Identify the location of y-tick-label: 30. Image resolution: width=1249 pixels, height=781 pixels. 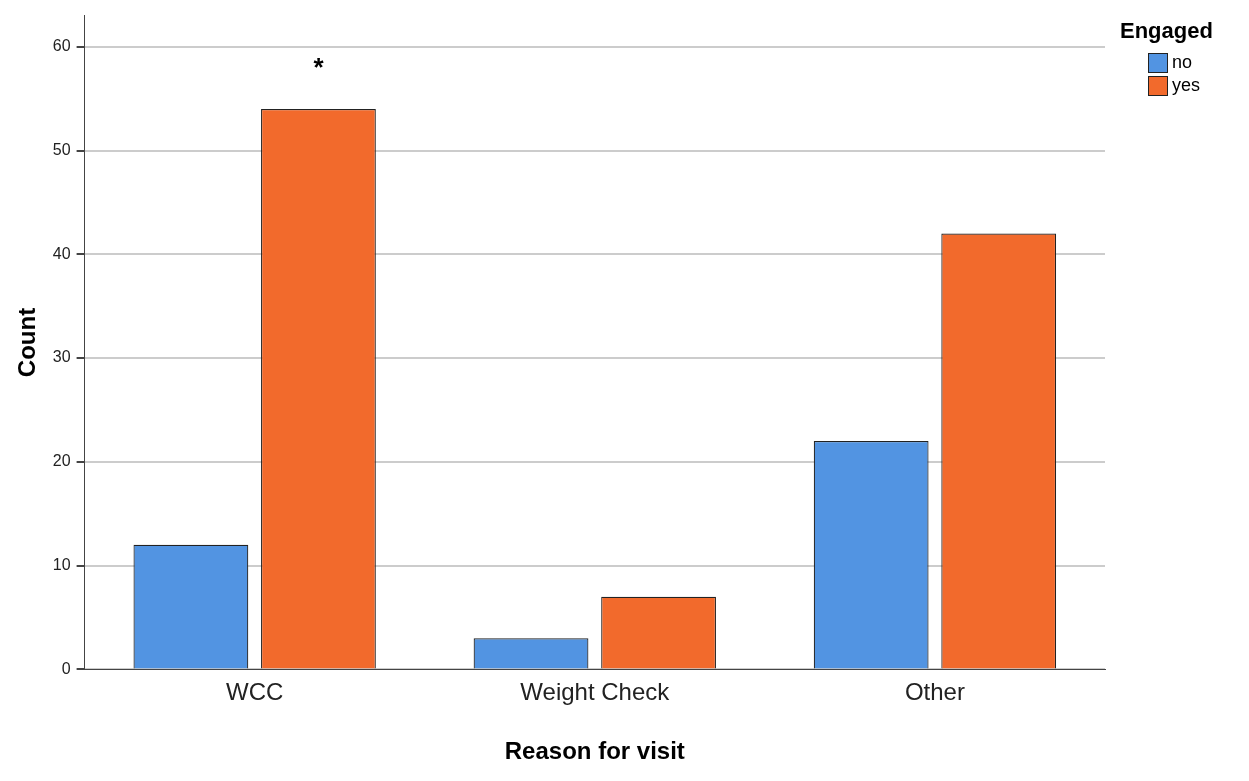
(61, 357).